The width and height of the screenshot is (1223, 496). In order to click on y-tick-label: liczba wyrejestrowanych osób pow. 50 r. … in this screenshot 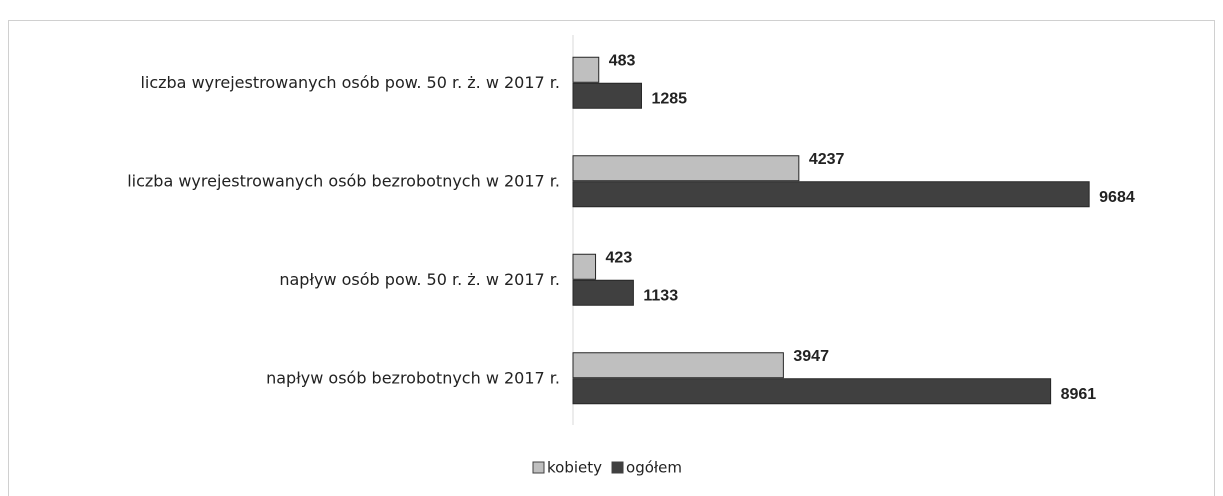, I will do `click(350, 82)`.